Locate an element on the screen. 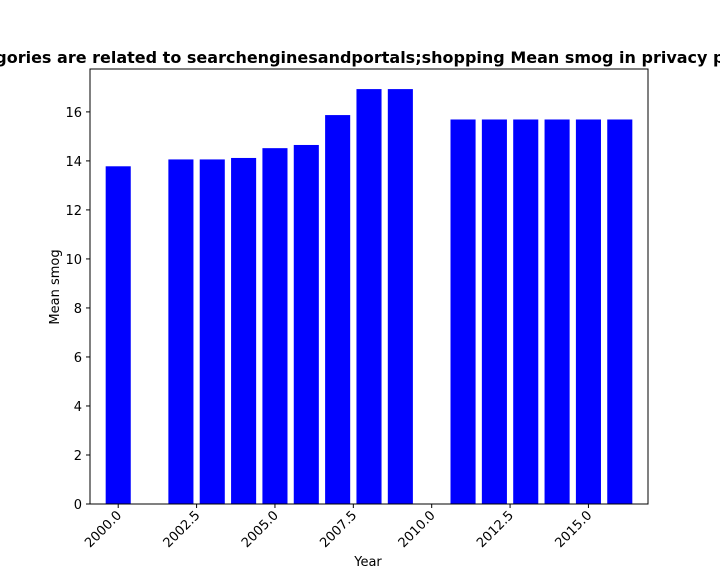 This screenshot has width=720, height=576. bar-2008 is located at coordinates (369, 297).